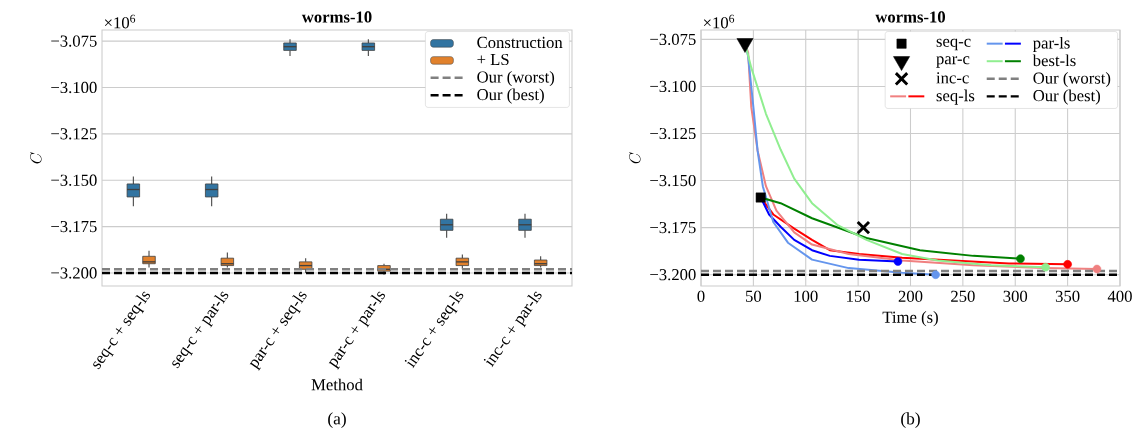 The image size is (1140, 435). What do you see at coordinates (1119, 296) in the screenshot?
I see `x-tick-label: 400` at bounding box center [1119, 296].